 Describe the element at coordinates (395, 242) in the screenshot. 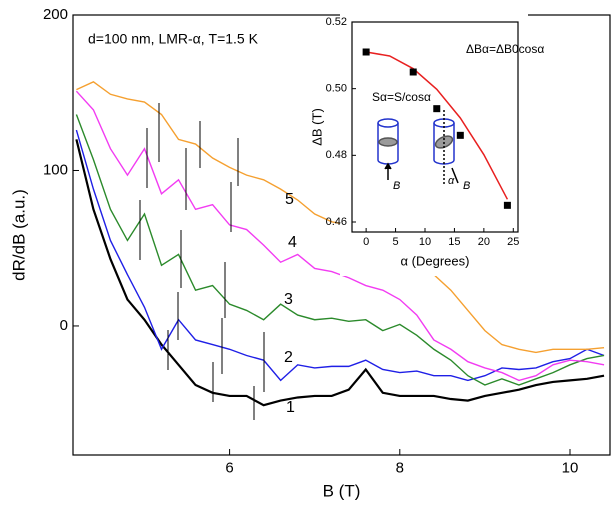

I see `x-tick-label: 5` at that location.